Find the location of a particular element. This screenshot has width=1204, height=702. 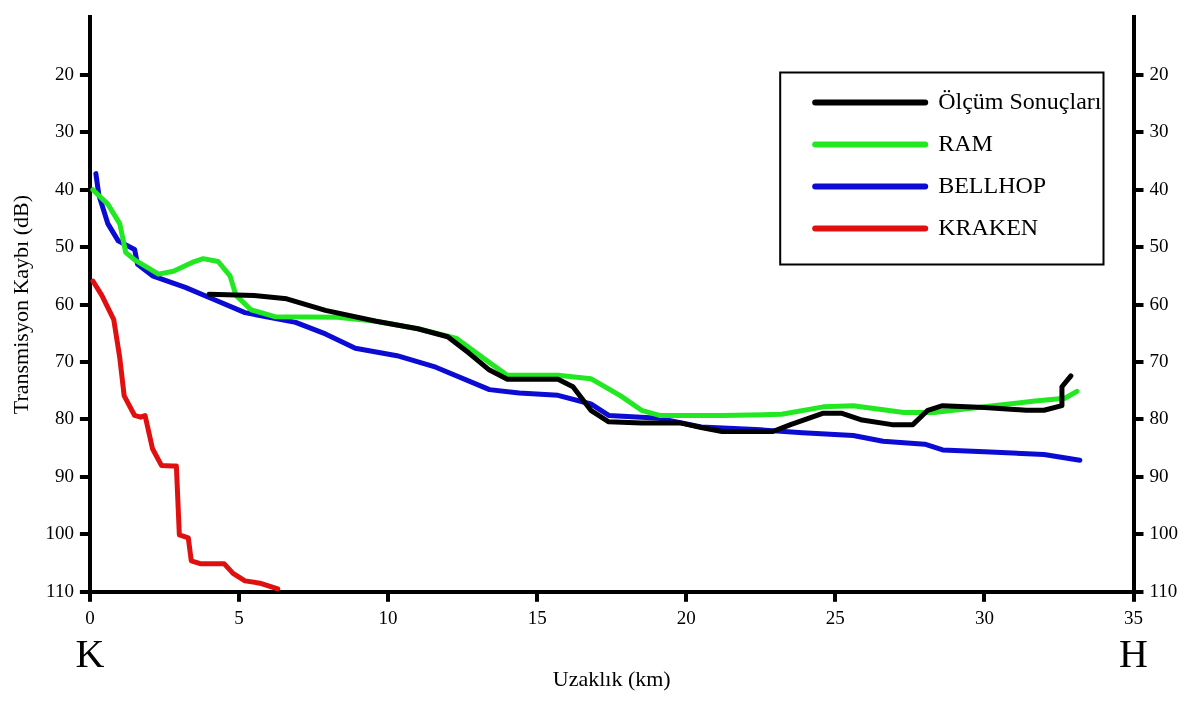

y-tick-label: 90 is located at coordinates (64, 475).